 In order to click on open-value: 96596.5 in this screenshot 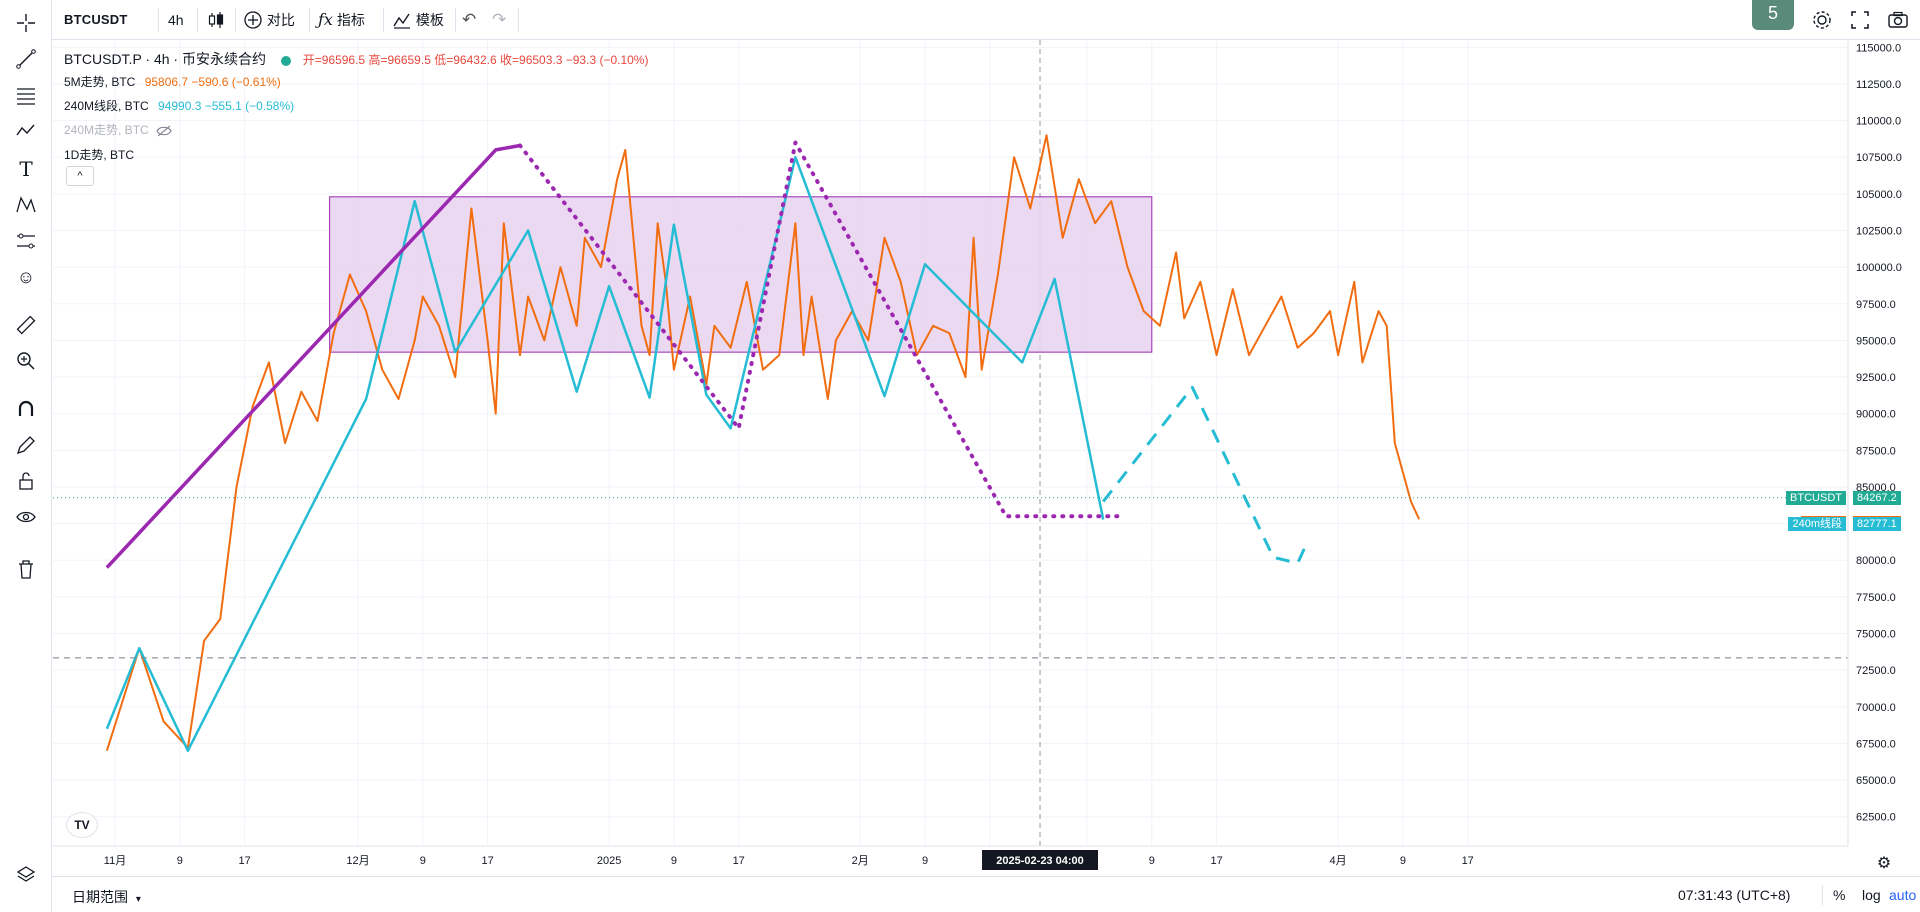, I will do `click(343, 60)`.